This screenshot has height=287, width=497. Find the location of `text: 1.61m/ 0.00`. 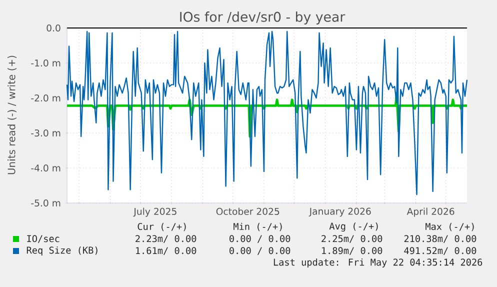

text: 1.61m/ 0.00 is located at coordinates (166, 251).